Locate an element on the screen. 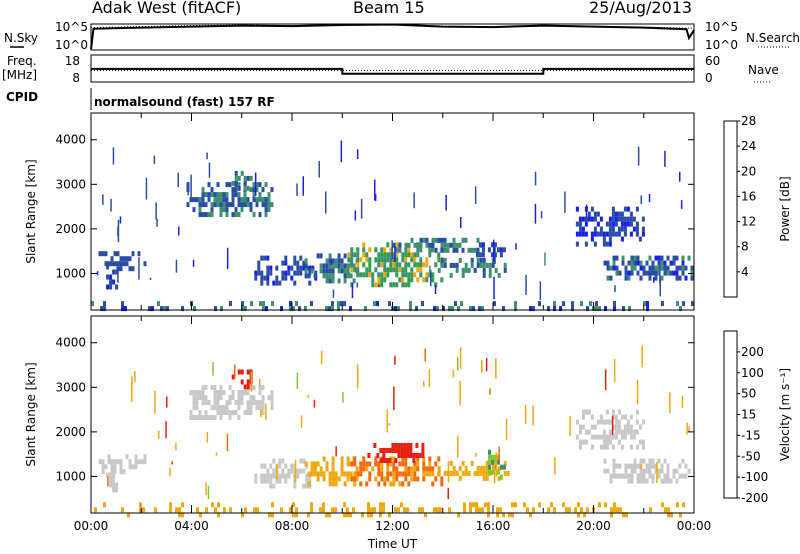 This screenshot has width=800, height=554. power-colorbar-title: Power [dB] is located at coordinates (785, 208).